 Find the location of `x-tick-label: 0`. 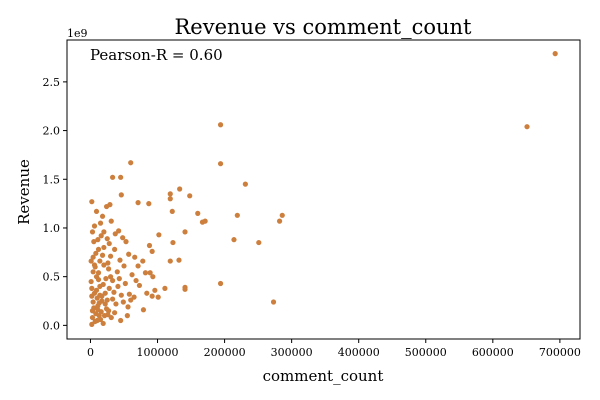

x-tick-label: 0 is located at coordinates (90, 352).